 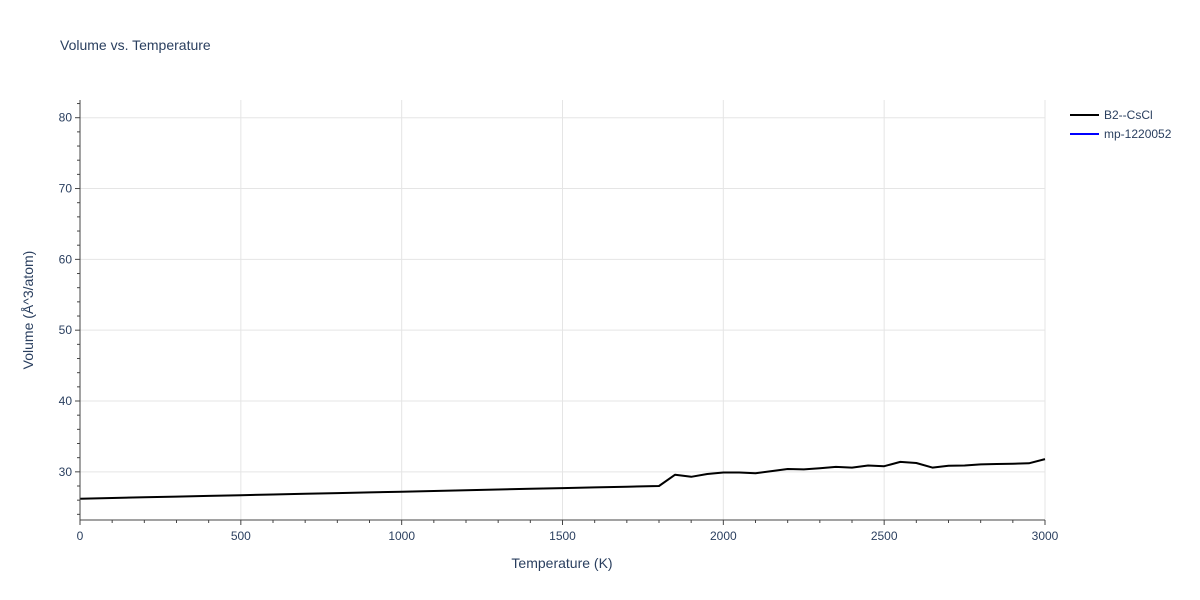 I want to click on legend-label-1: mp-1220052, so click(x=1138, y=134).